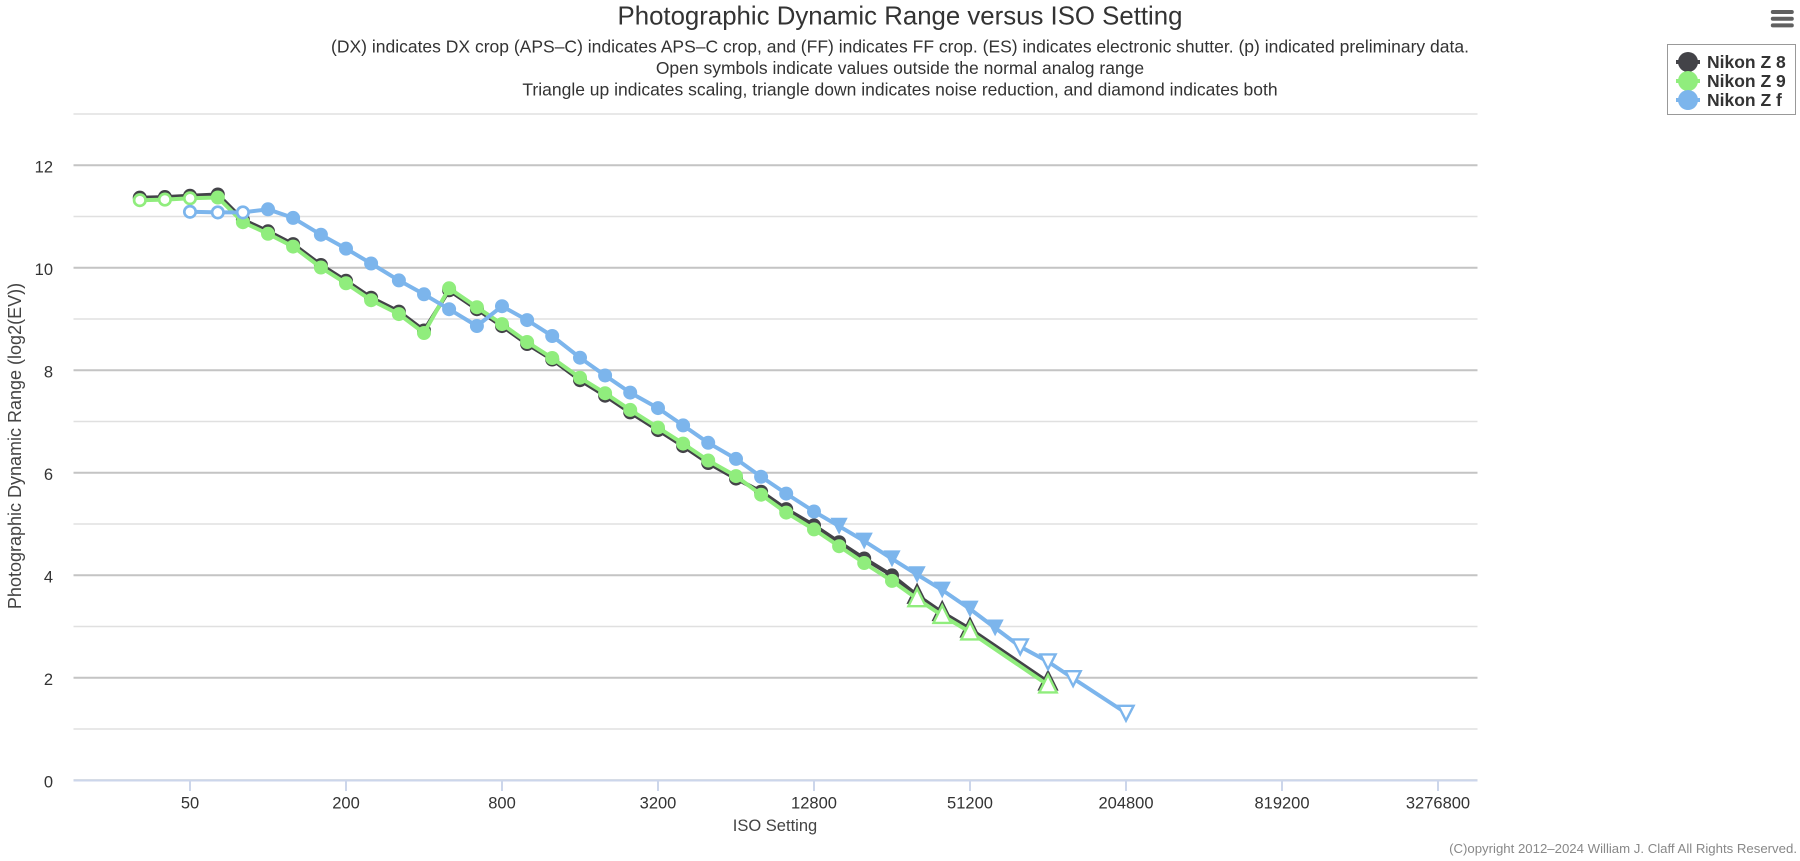  I want to click on svg-text: 3276800, so click(1438, 804).